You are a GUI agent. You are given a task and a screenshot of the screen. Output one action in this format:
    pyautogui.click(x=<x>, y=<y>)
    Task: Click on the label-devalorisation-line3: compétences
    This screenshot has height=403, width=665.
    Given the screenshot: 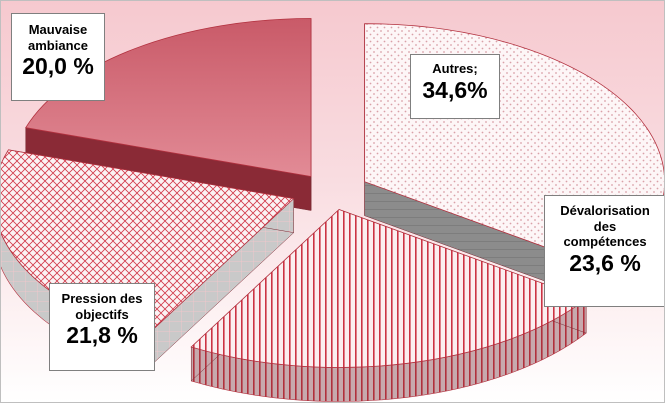 What is the action you would take?
    pyautogui.click(x=605, y=242)
    